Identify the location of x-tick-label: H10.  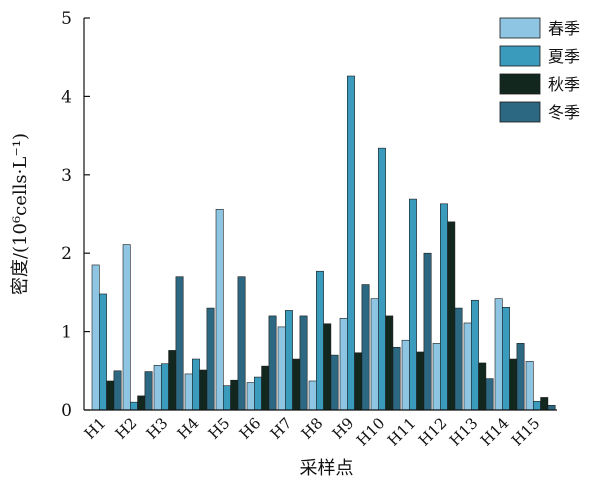
(370, 431).